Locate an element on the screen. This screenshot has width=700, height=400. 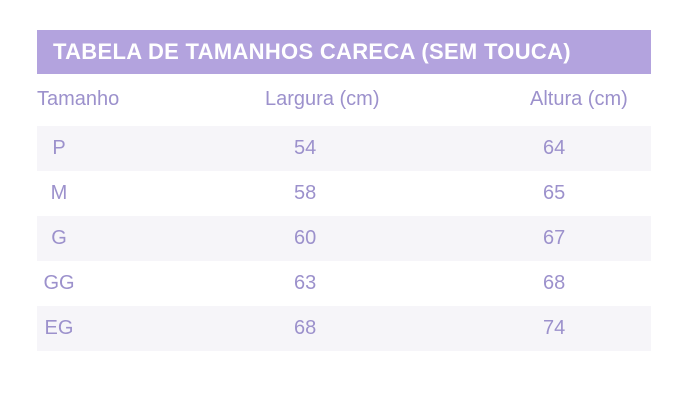
cell-size: M is located at coordinates (59, 193).